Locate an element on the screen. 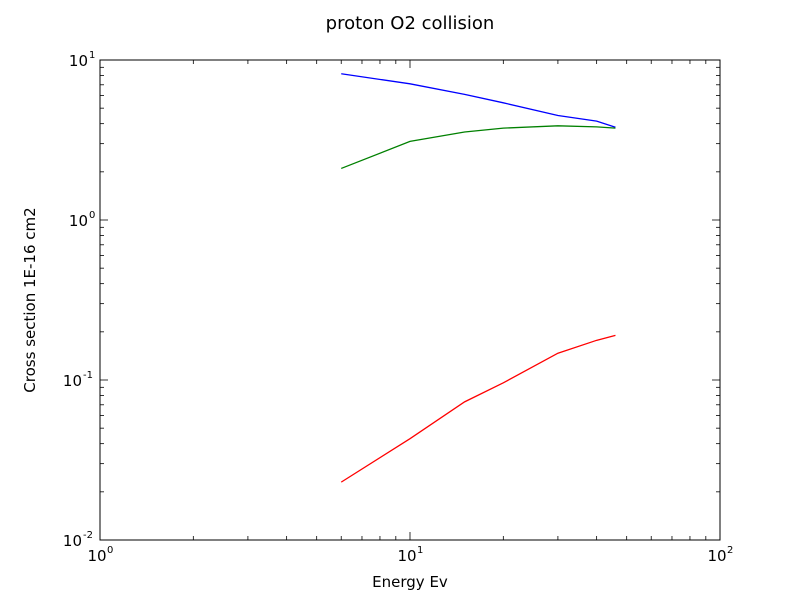  y-tick-exponent: 1 is located at coordinates (92, 55).